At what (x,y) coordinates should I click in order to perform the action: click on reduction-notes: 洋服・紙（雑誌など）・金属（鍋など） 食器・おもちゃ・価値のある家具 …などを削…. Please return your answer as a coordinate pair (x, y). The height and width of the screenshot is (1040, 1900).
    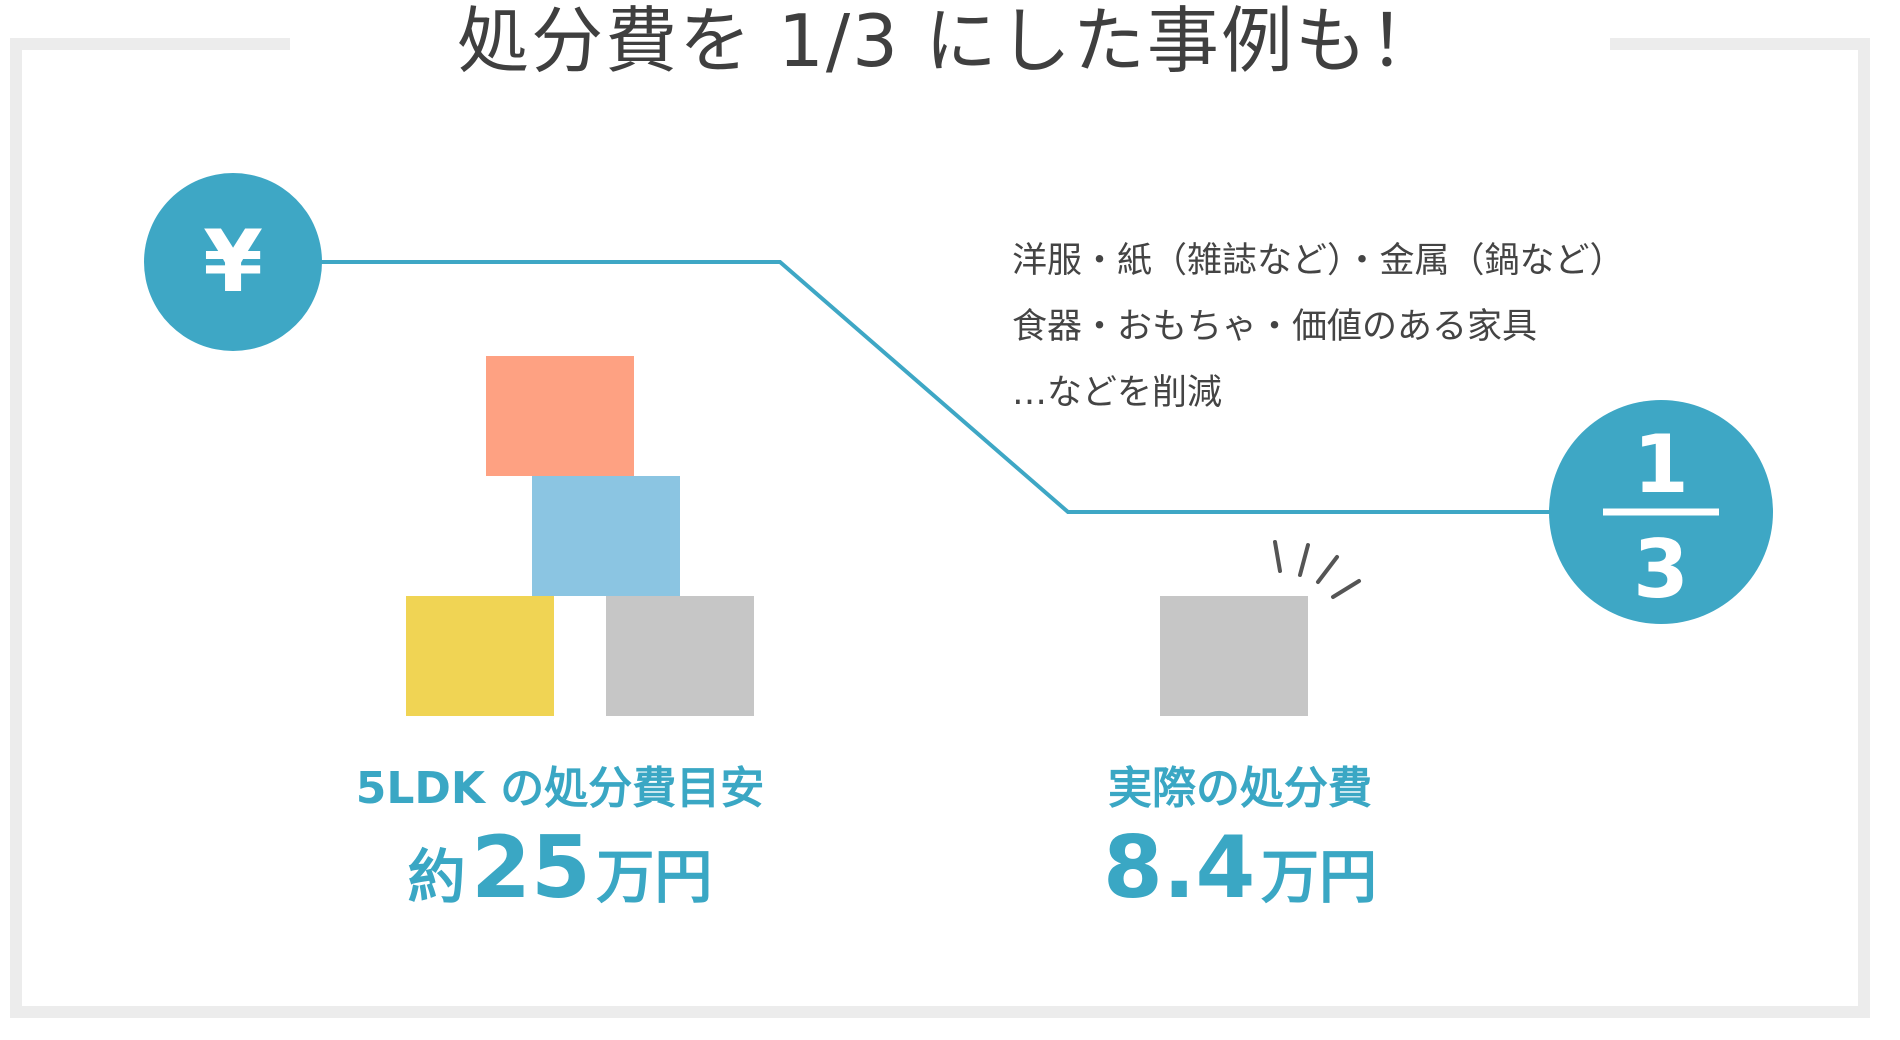
    Looking at the image, I should click on (1318, 327).